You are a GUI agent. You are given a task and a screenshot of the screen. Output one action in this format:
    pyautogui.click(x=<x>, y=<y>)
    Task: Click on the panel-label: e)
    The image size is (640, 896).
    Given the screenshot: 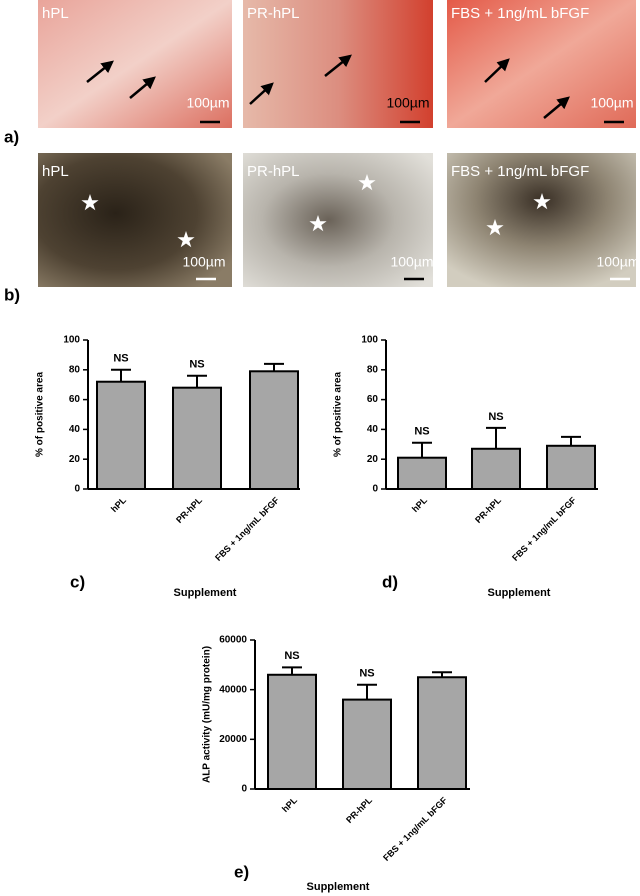 What is the action you would take?
    pyautogui.click(x=241, y=871)
    